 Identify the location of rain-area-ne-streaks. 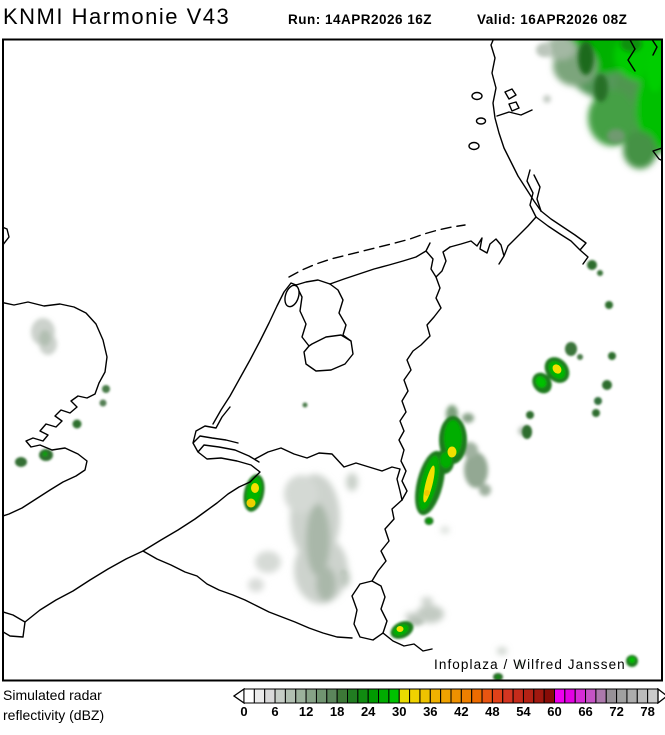
(619, 91).